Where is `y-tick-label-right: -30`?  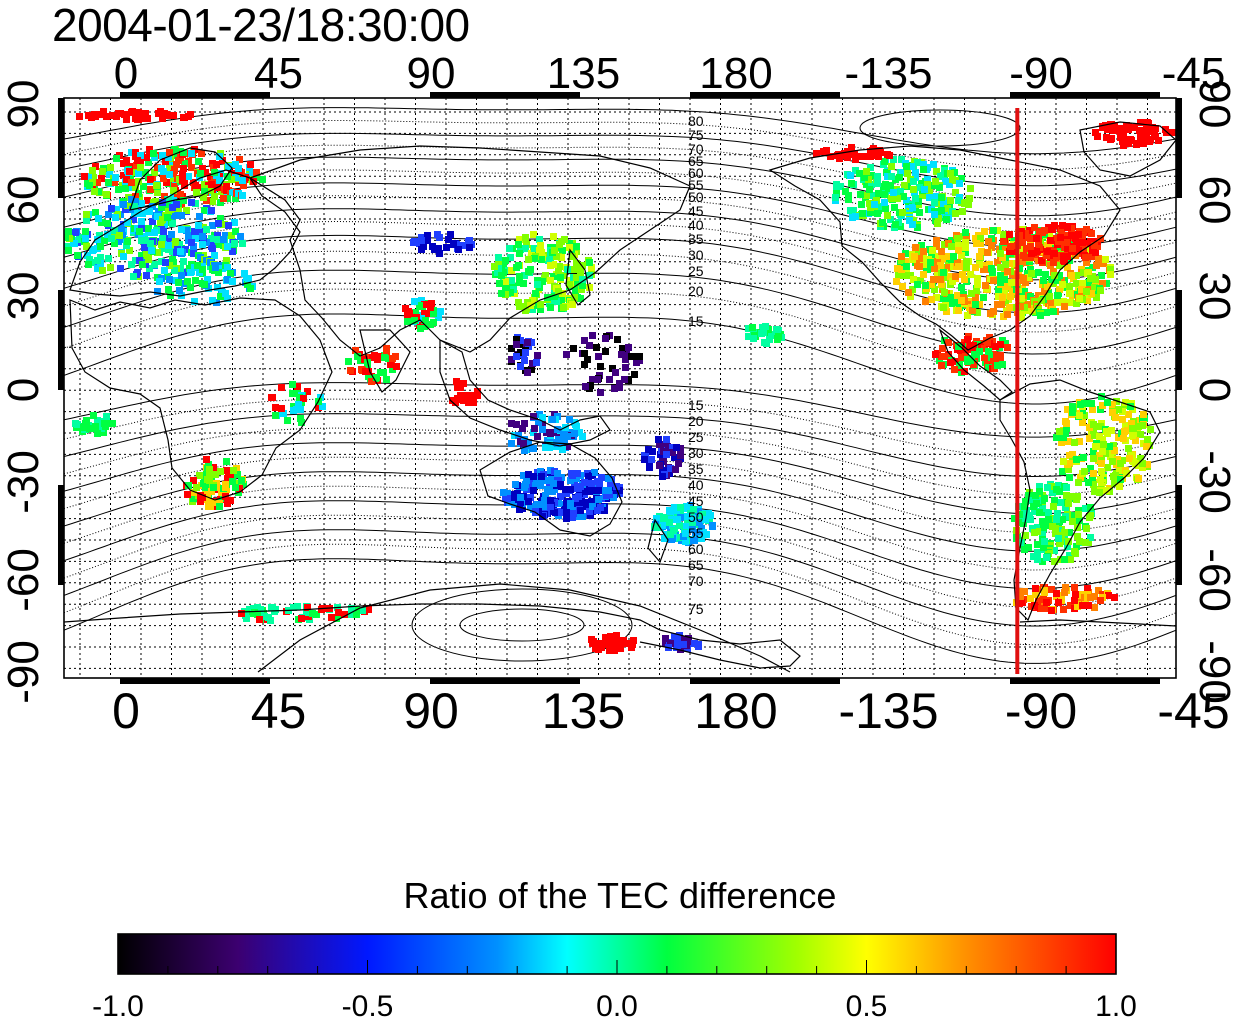
y-tick-label-right: -30 is located at coordinates (1214, 482).